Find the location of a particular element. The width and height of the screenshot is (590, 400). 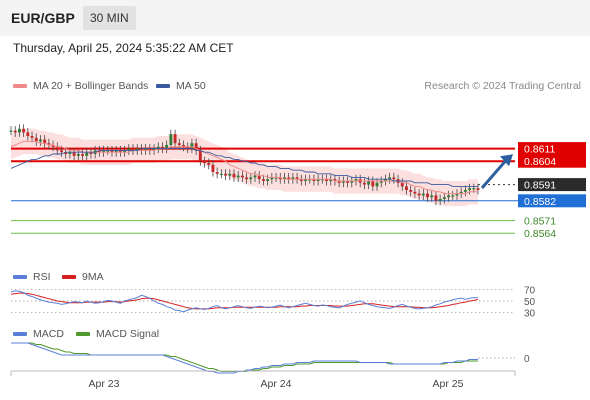

legend-macd: MACD is located at coordinates (38, 334).